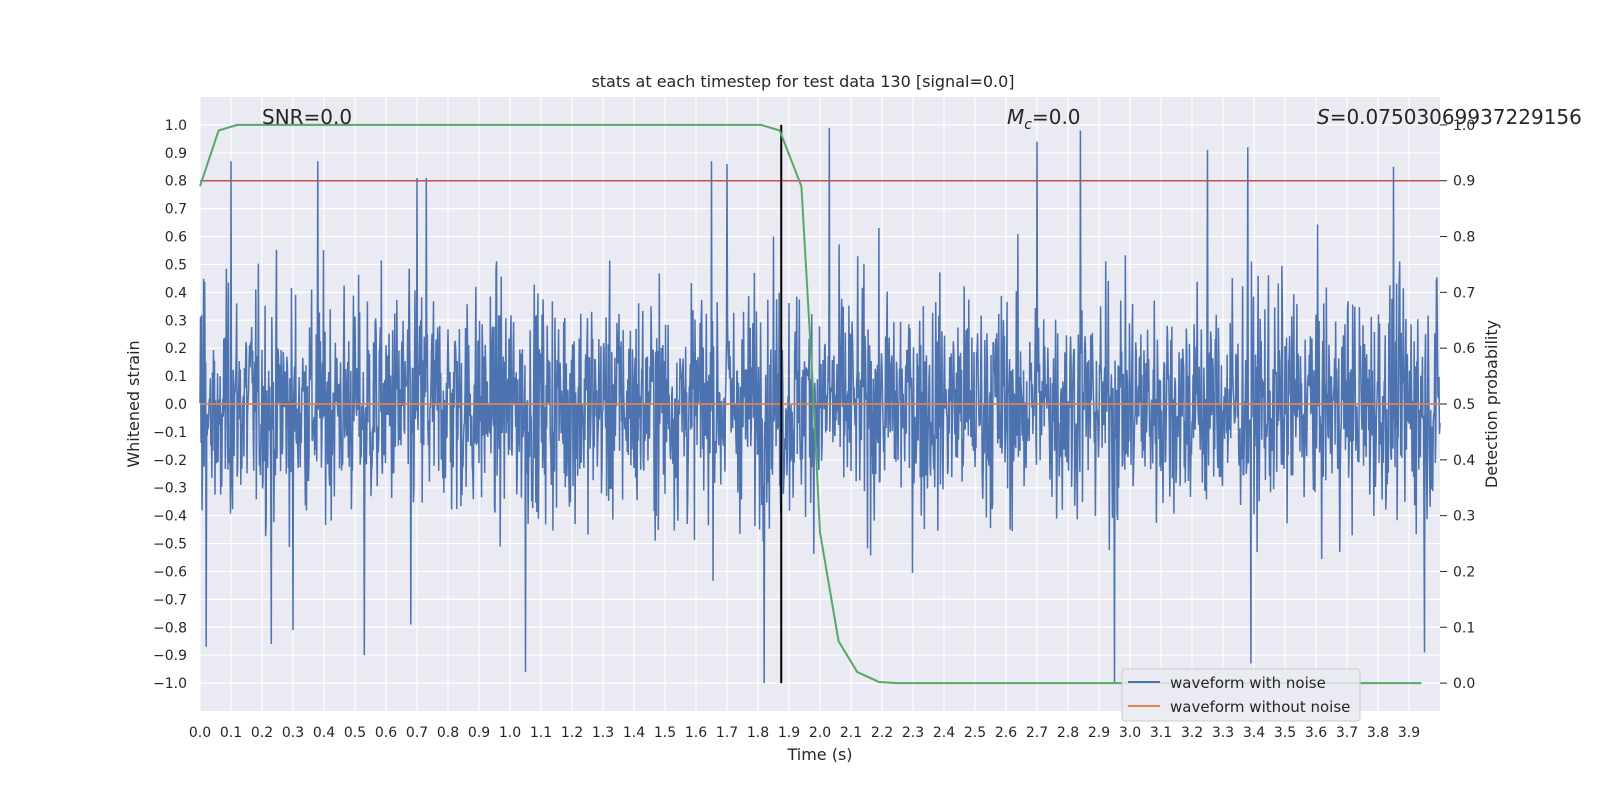 This screenshot has height=800, width=1600. What do you see at coordinates (1161, 733) in the screenshot?
I see `x-tick-label: 3.1` at bounding box center [1161, 733].